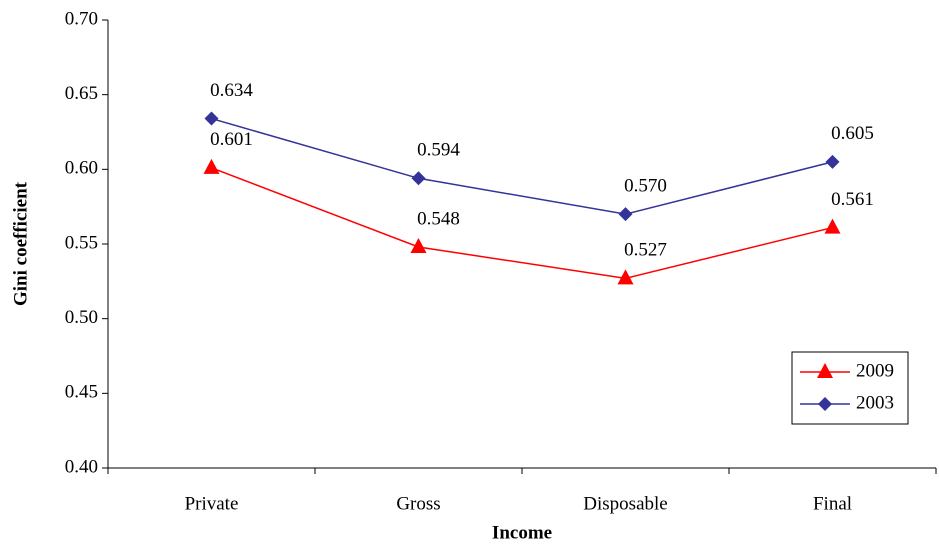 Image resolution: width=939 pixels, height=546 pixels. I want to click on legend-label: 2003, so click(875, 402).